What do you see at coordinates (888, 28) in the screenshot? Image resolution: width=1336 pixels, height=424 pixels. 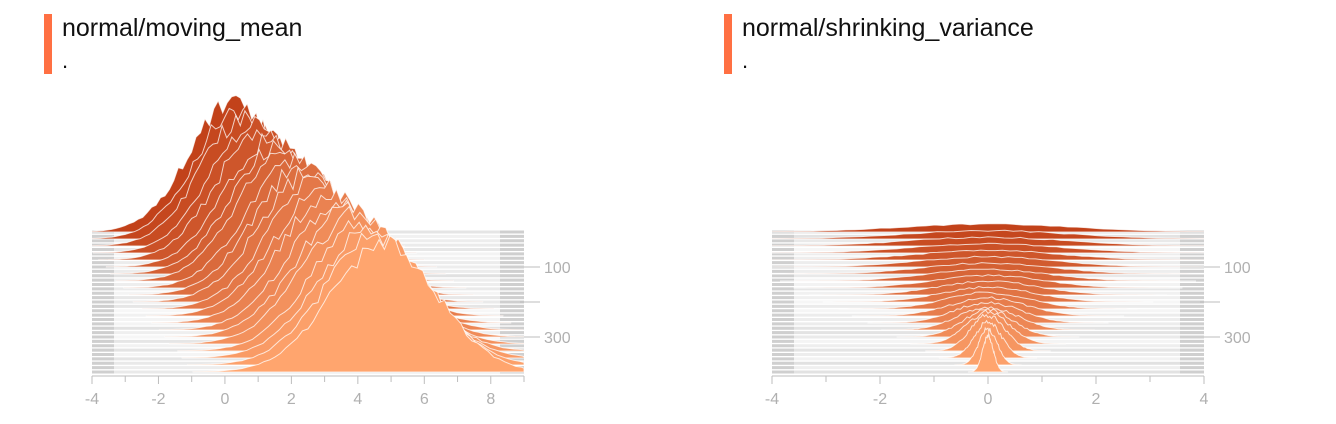 I see `chart-title: normal/shrinking_variance` at bounding box center [888, 28].